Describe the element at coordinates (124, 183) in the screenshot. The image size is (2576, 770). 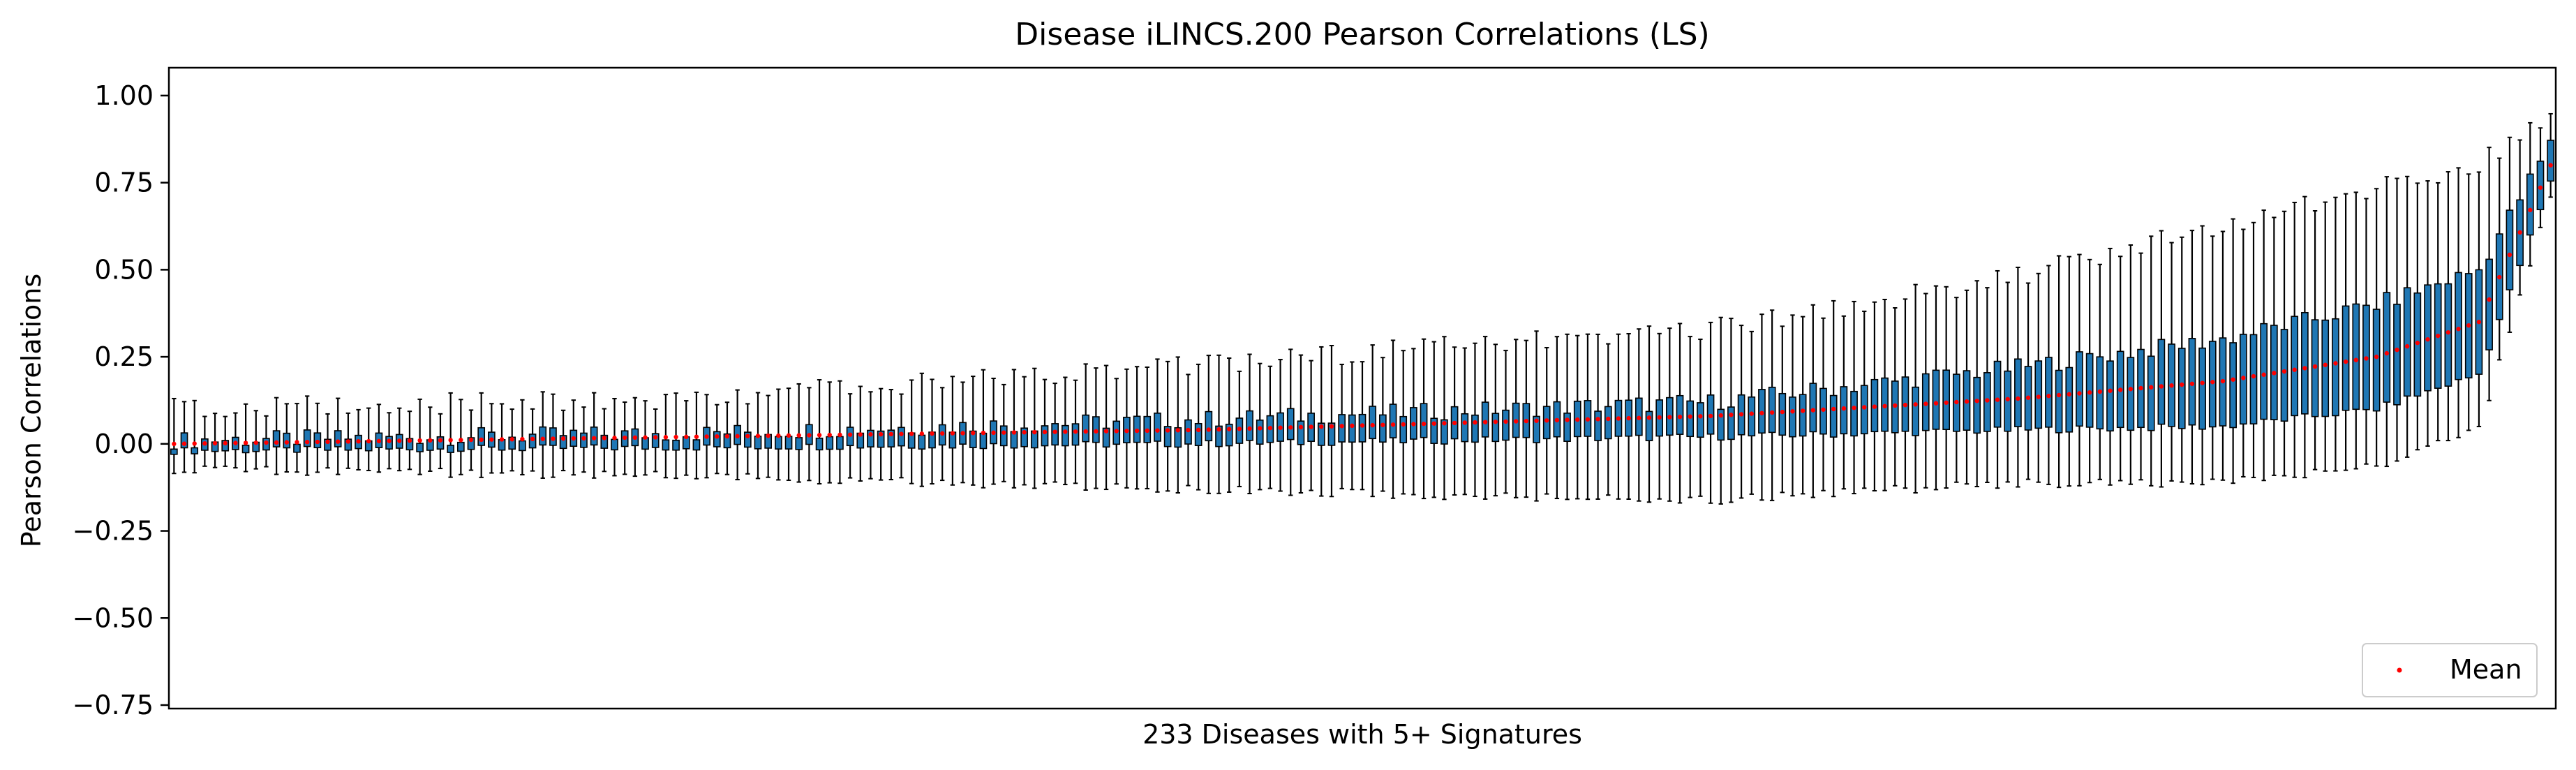
I see `y-tick-label: 0.75` at that location.